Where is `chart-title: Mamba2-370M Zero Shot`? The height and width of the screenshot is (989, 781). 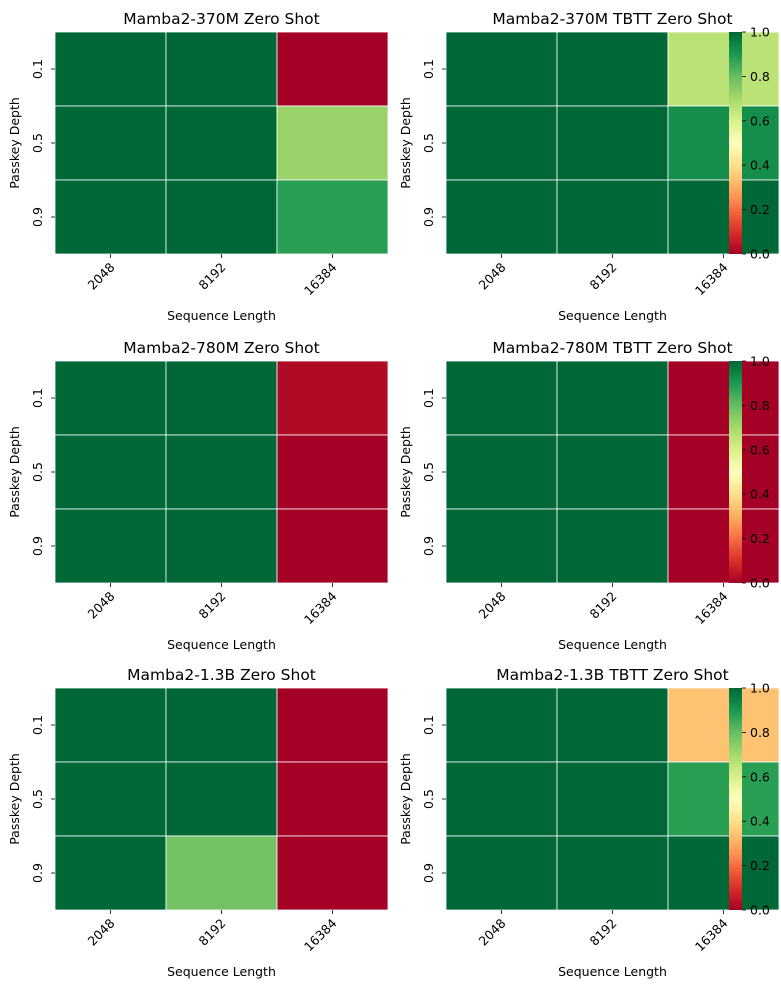 chart-title: Mamba2-370M Zero Shot is located at coordinates (221, 19).